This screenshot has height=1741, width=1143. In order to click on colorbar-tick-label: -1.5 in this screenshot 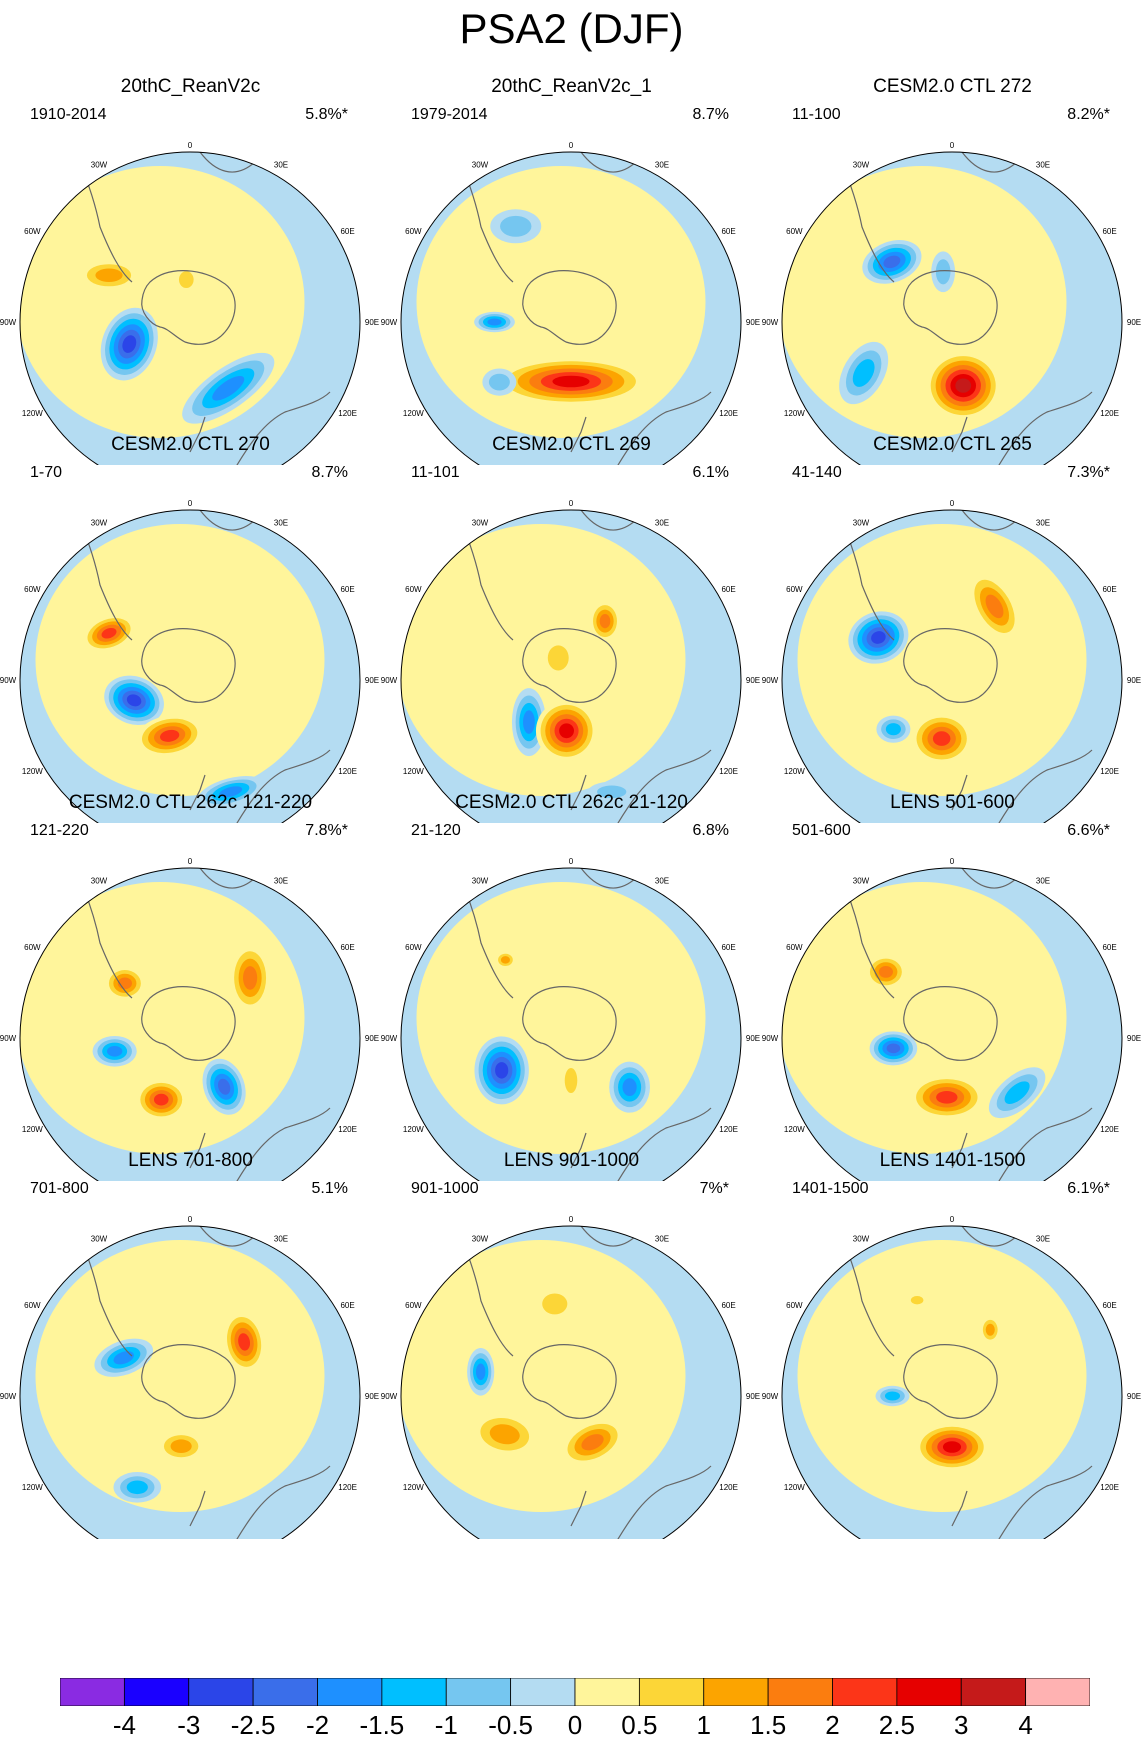, I will do `click(382, 1725)`.